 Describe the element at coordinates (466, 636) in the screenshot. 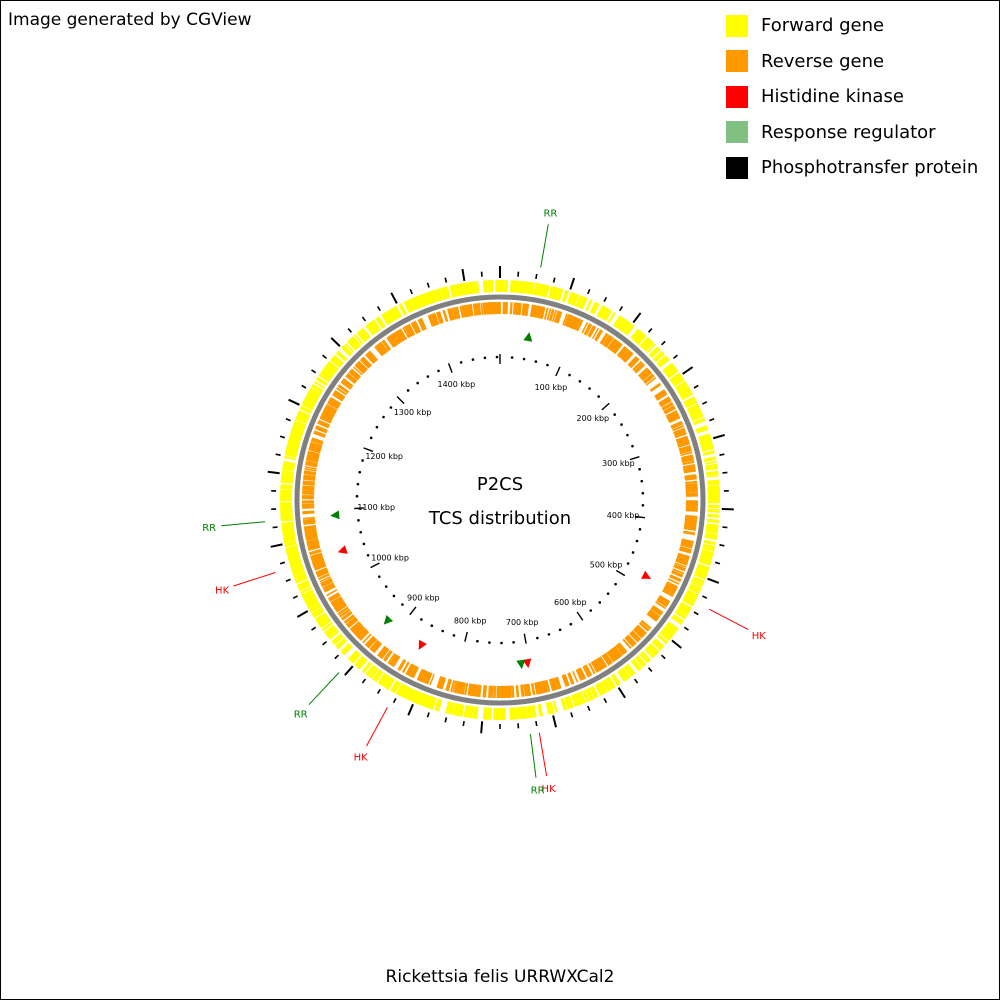

I see `ruler-tick` at that location.